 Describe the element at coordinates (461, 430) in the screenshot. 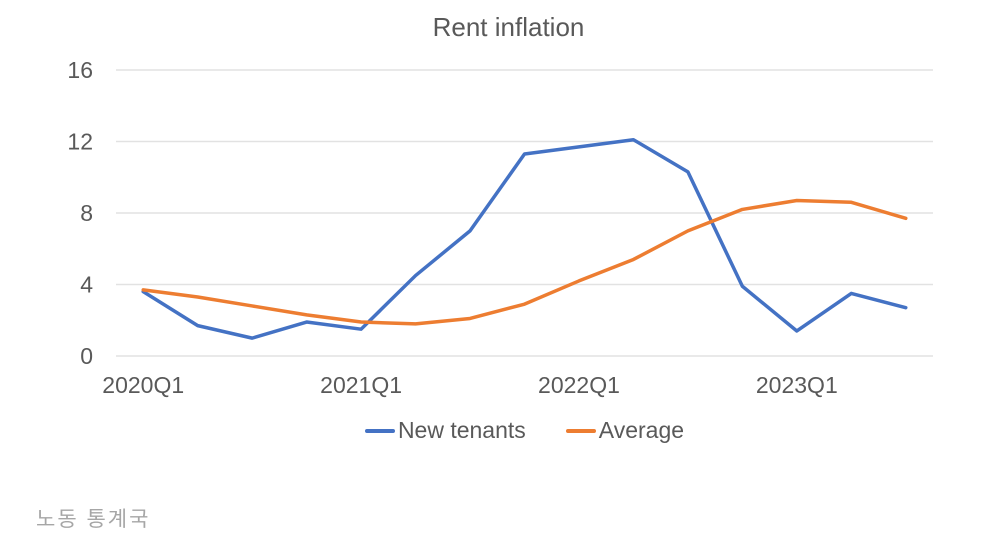

I see `legend-label-new-tenants: New tenants` at that location.